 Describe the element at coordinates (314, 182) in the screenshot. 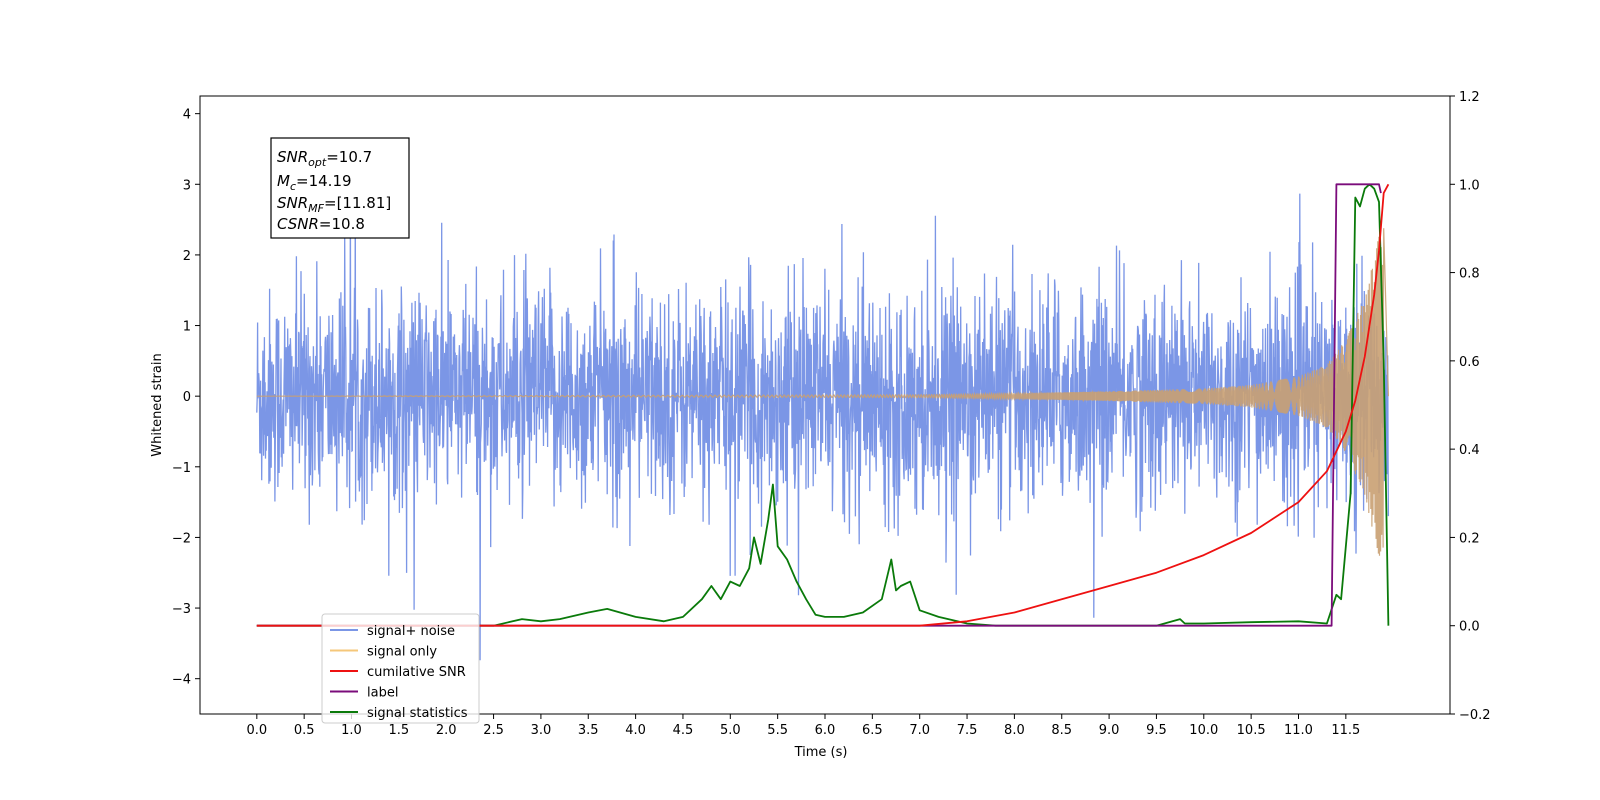

I see `annotation-mc: Mc=14.19` at that location.